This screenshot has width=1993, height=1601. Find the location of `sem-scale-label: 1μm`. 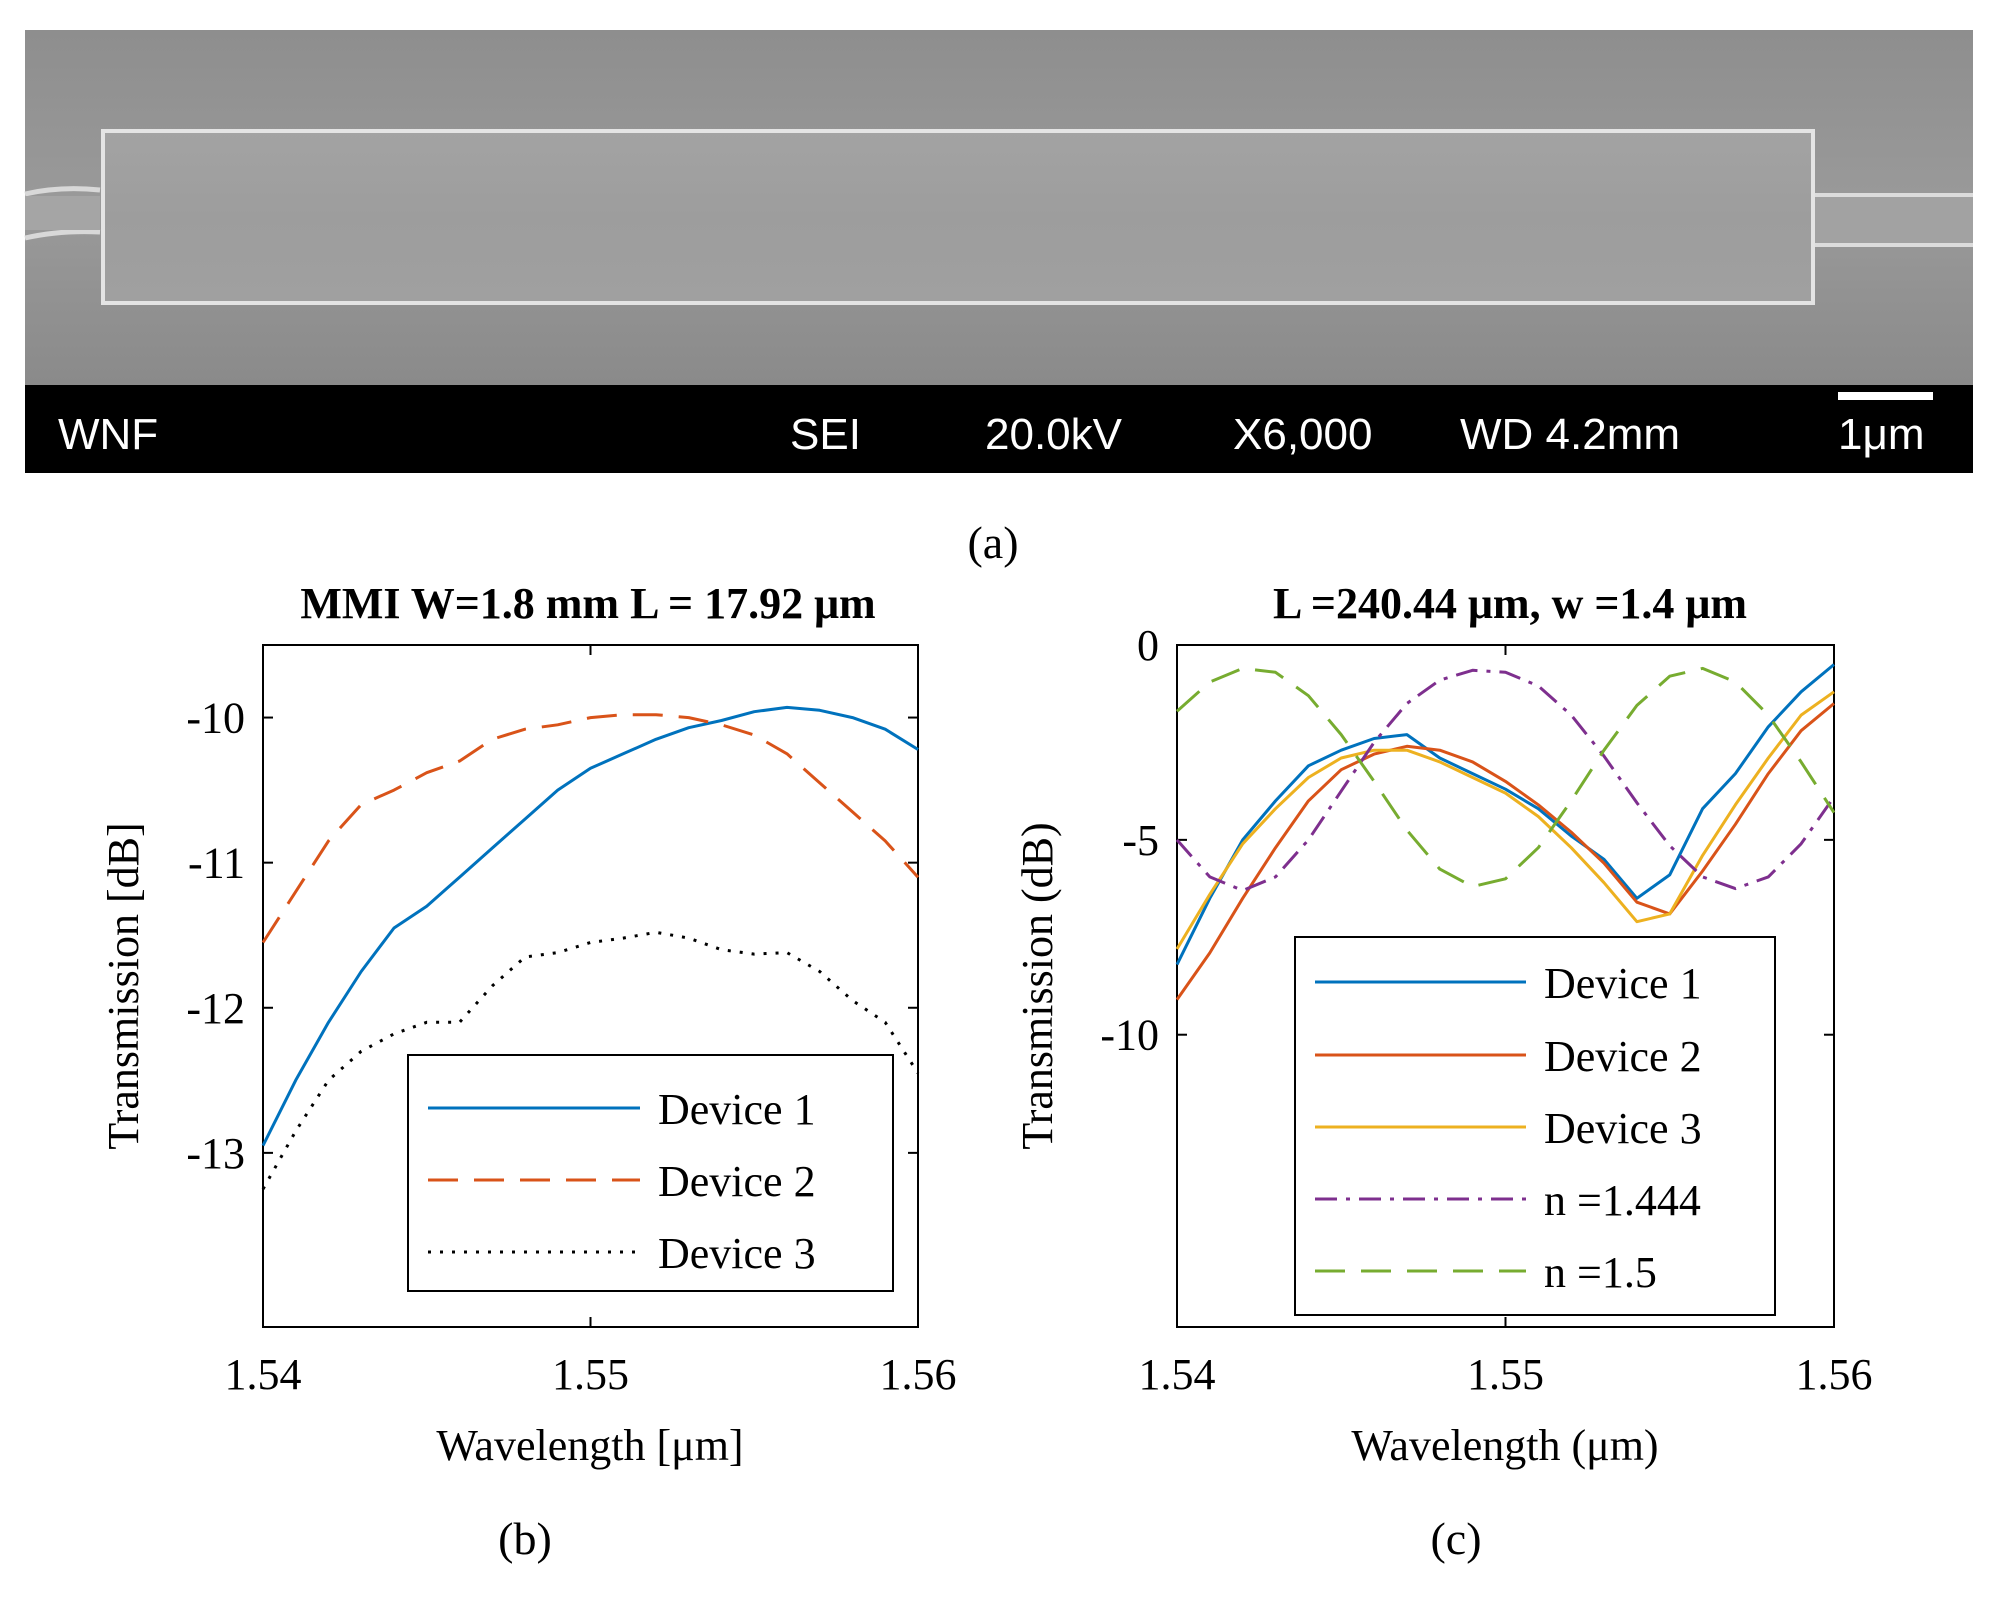

sem-scale-label: 1μm is located at coordinates (1881, 434).